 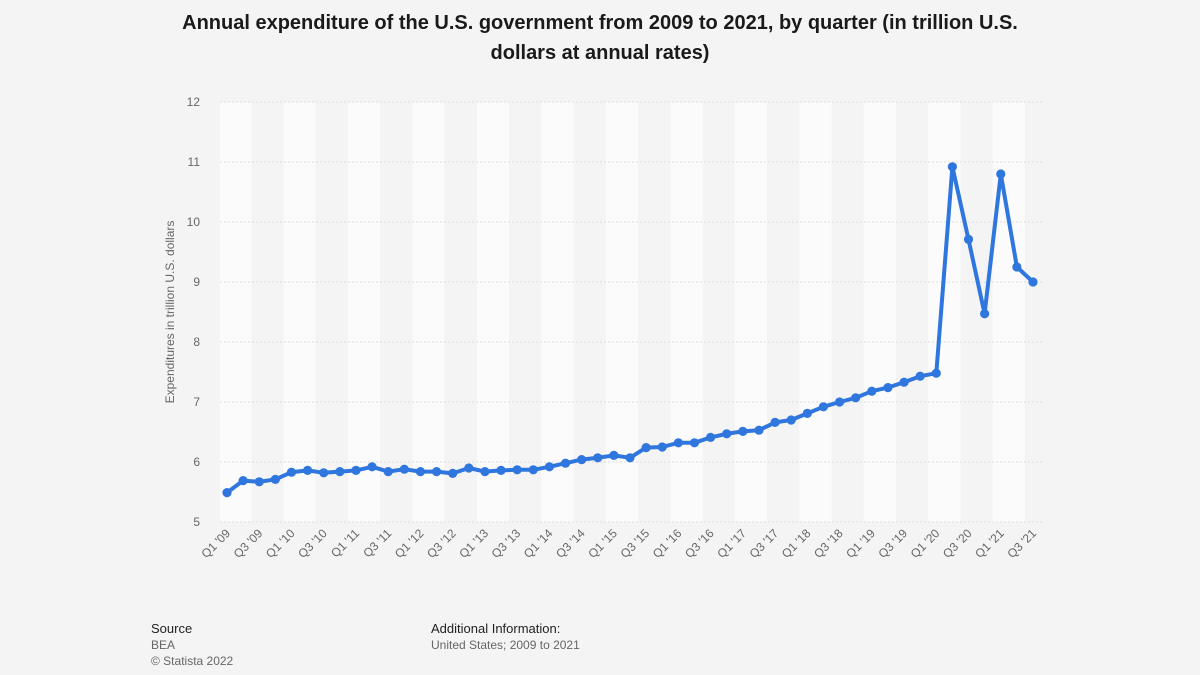 What do you see at coordinates (989, 543) in the screenshot?
I see `x-tick-label: Q1 '21` at bounding box center [989, 543].